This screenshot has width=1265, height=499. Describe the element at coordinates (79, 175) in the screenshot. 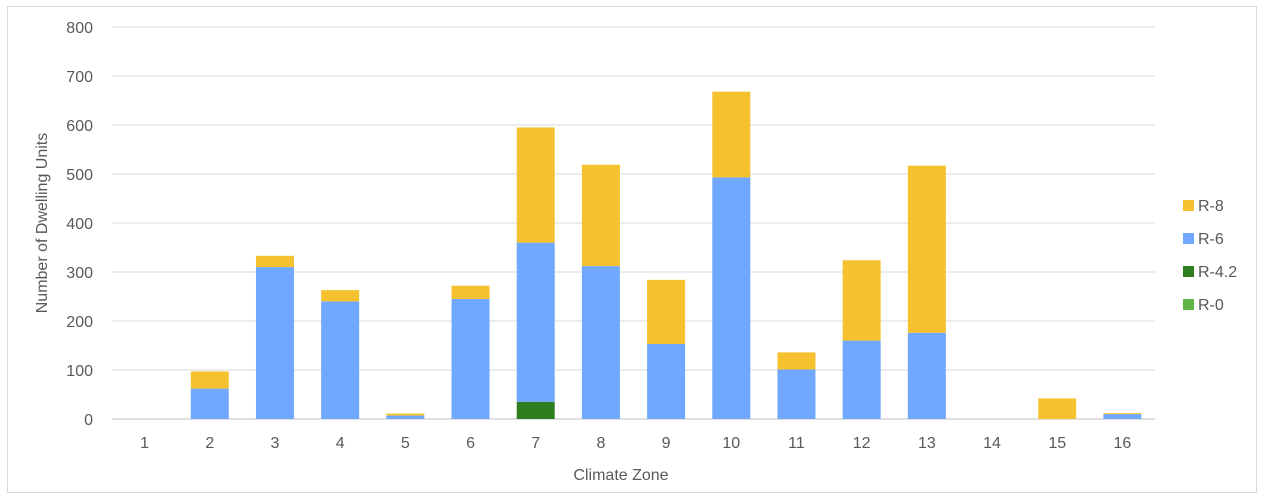

I see `y-tick-label: 500` at that location.